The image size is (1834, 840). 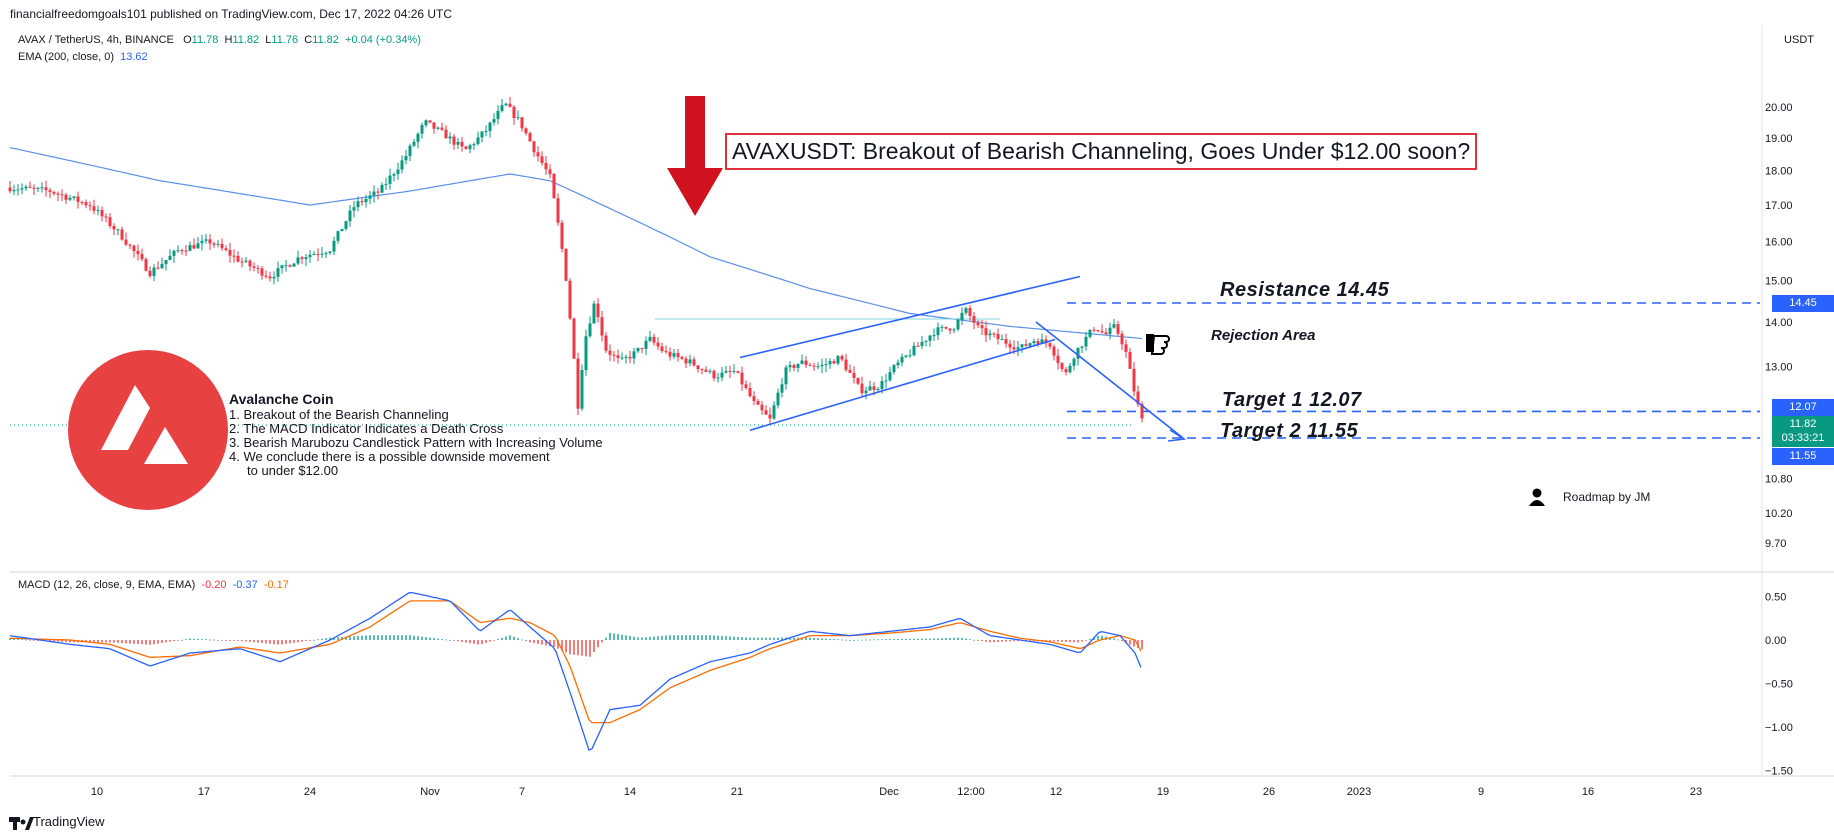 What do you see at coordinates (576, 243) in the screenshot?
I see `ema-line` at bounding box center [576, 243].